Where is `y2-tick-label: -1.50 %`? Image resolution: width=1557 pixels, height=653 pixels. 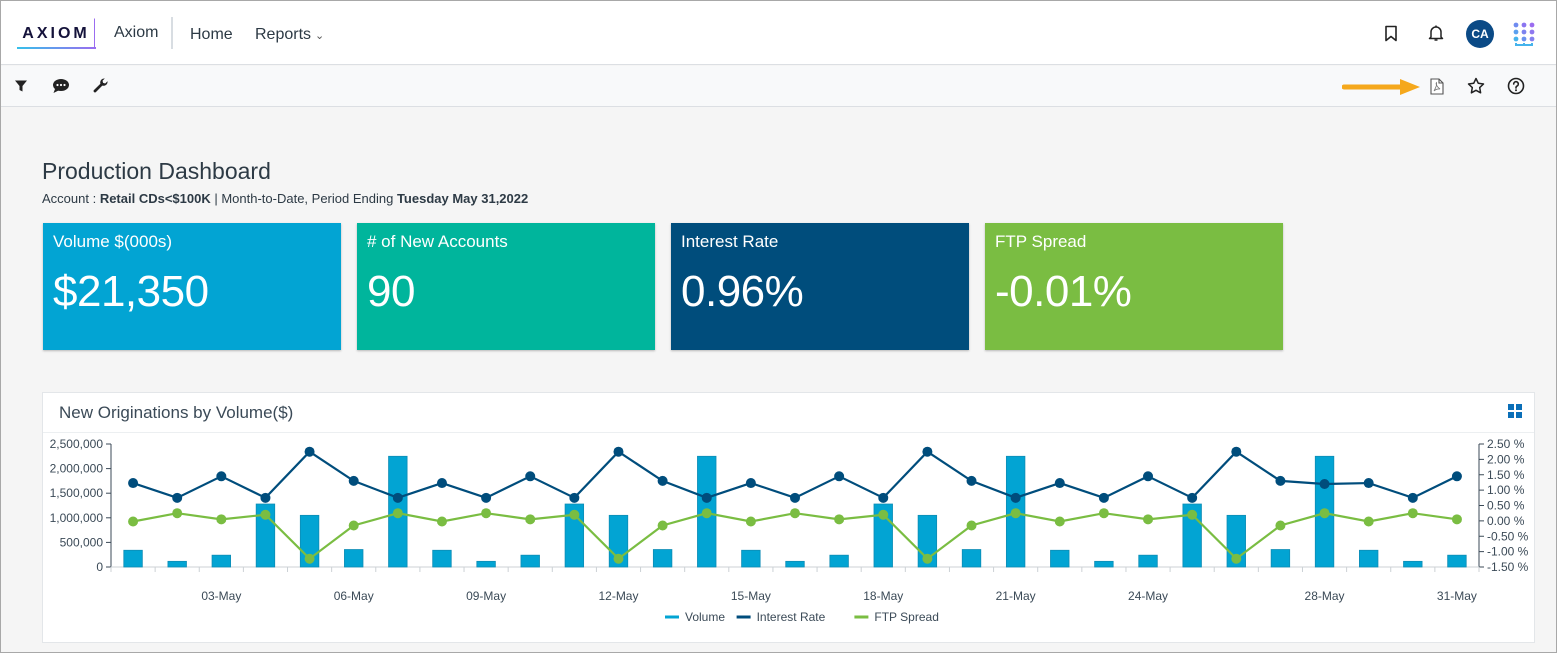 y2-tick-label: -1.50 % is located at coordinates (1508, 567).